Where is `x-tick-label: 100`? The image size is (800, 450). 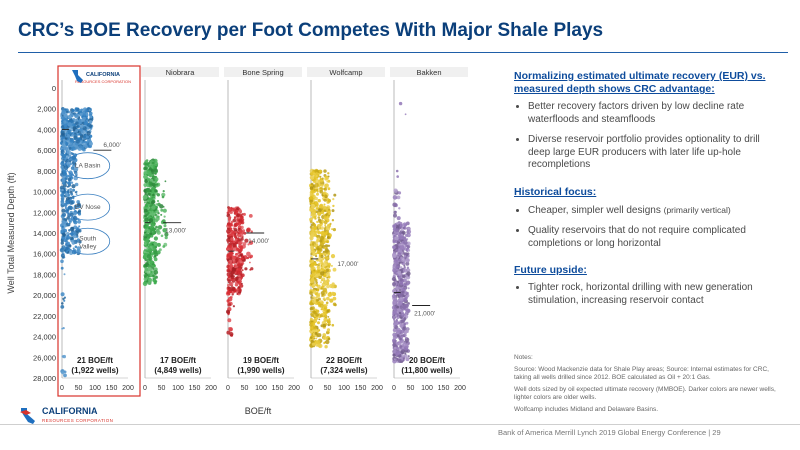
x-tick-label: 100 is located at coordinates (344, 388).